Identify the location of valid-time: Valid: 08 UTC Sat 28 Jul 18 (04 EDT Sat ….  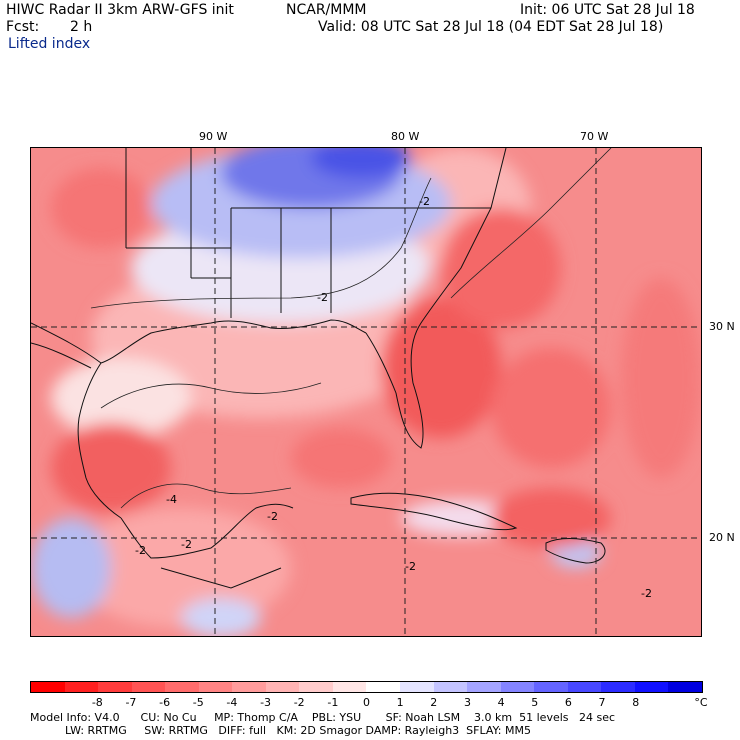
(491, 27).